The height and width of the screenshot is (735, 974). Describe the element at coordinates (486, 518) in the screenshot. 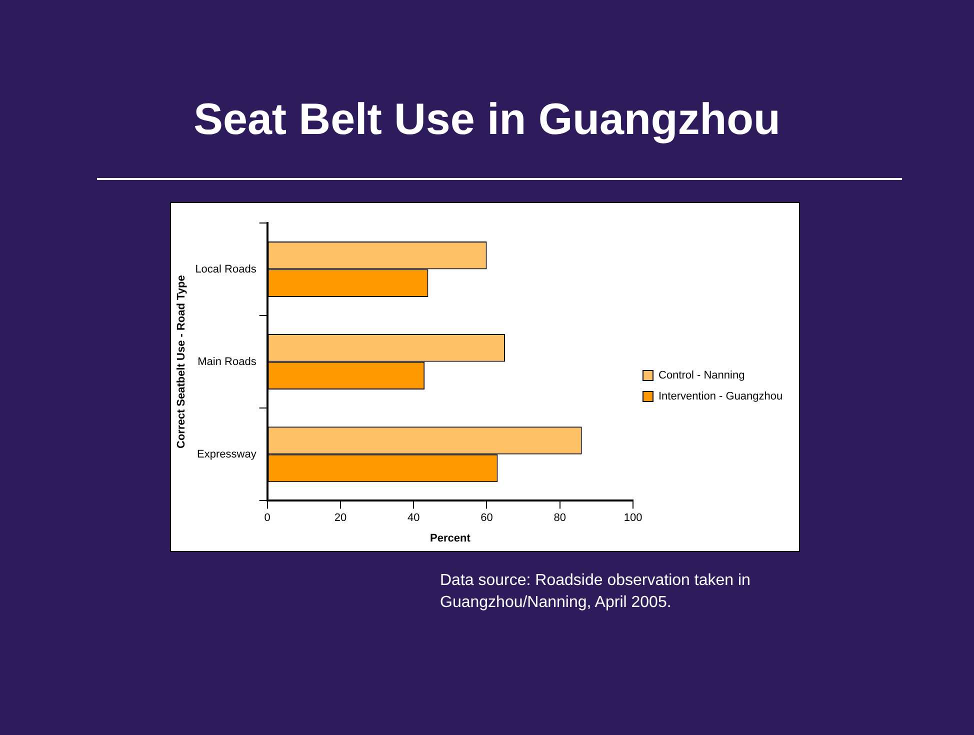

I see `x-tick-label: 60` at that location.